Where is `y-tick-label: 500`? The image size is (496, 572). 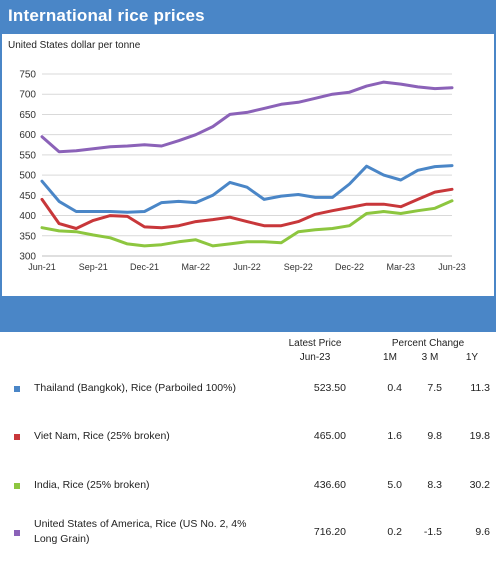 y-tick-label: 500 is located at coordinates (27, 176).